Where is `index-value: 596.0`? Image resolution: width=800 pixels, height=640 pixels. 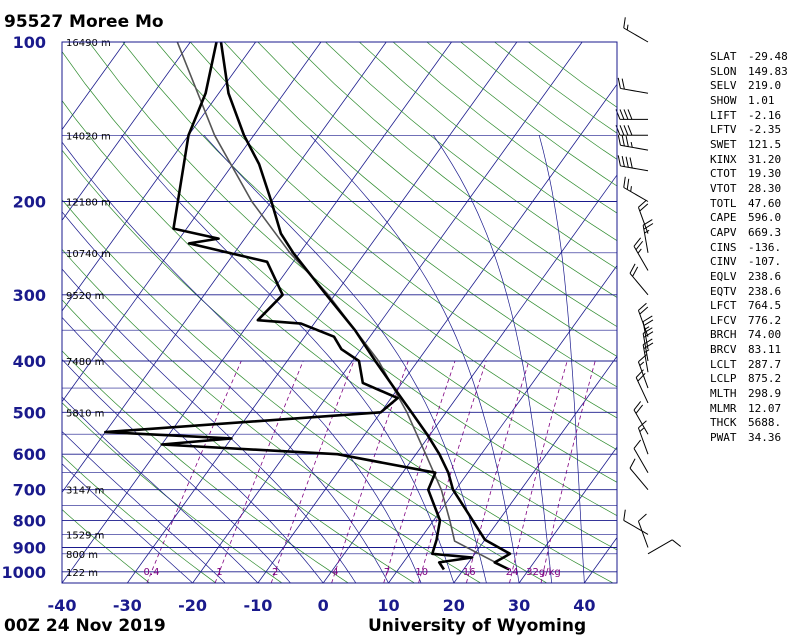 index-value: 596.0 is located at coordinates (765, 218).